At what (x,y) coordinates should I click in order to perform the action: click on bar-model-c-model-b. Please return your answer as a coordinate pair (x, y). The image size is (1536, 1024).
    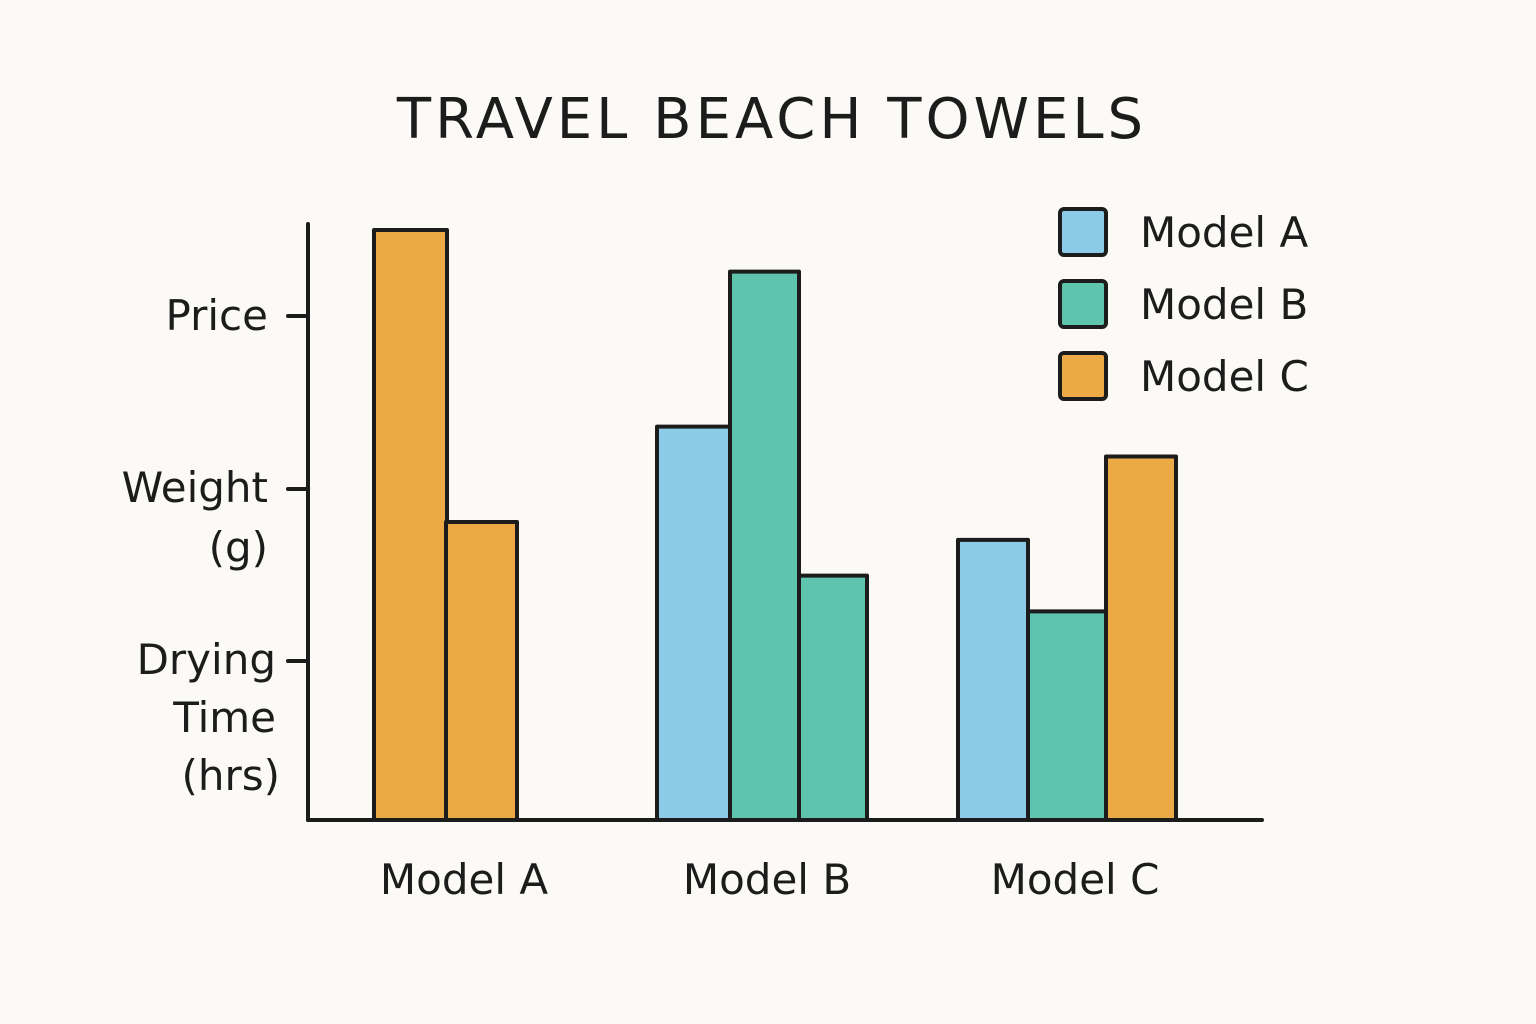
    Looking at the image, I should click on (1067, 716).